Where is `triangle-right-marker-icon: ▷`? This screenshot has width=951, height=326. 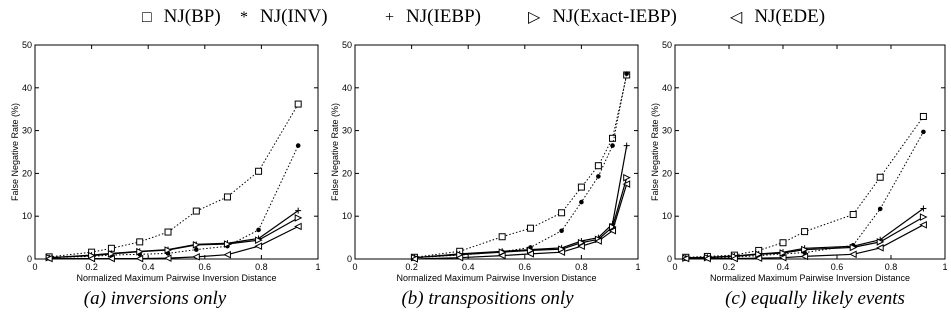 triangle-right-marker-icon: ▷ is located at coordinates (534, 17).